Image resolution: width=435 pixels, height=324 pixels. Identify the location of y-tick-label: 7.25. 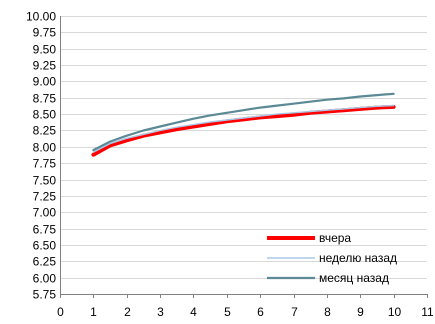
(45, 197).